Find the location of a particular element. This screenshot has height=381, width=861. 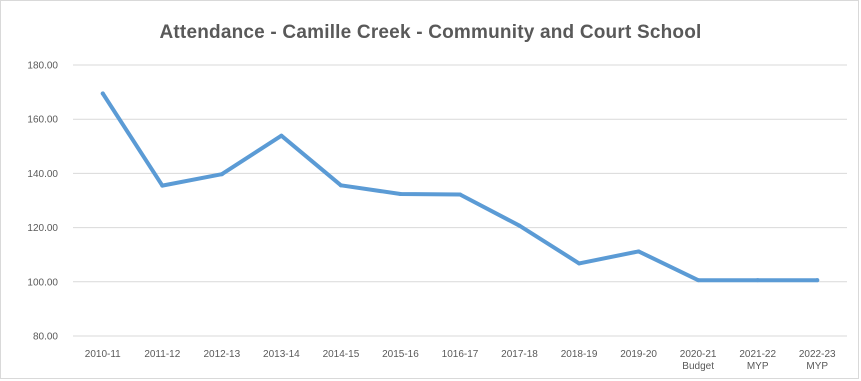

x-tick-label: 2020-21 Budget is located at coordinates (698, 360).